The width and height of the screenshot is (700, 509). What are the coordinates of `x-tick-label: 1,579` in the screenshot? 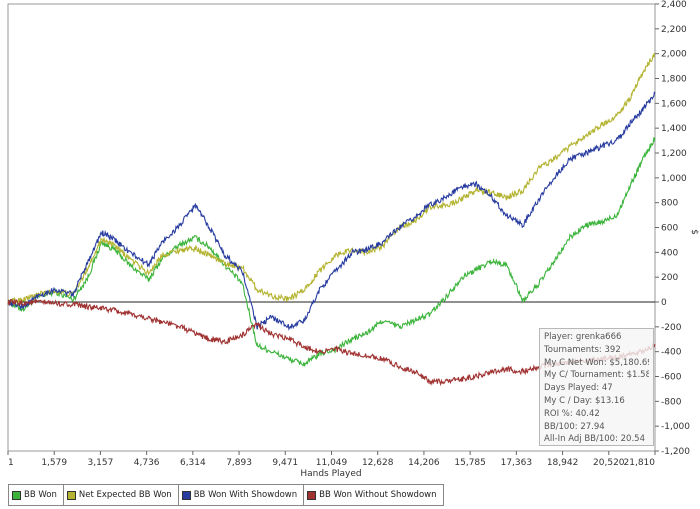 It's located at (54, 463).